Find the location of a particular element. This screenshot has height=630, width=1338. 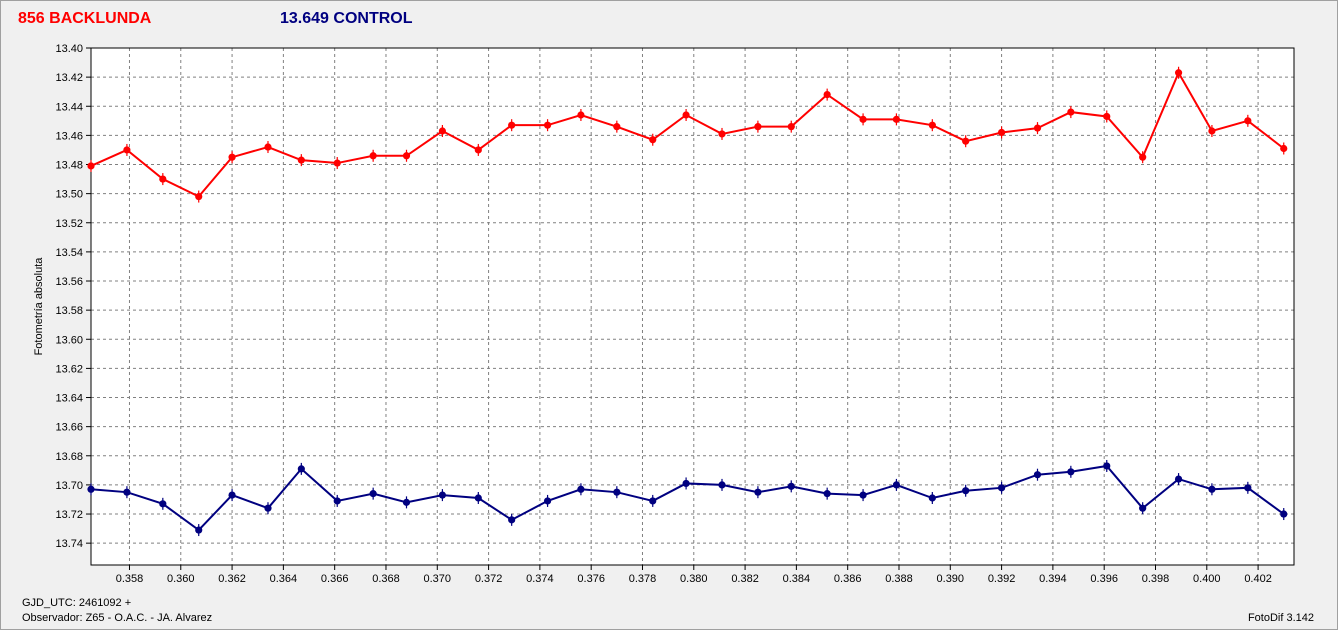

x-tick-label: 0.358 is located at coordinates (130, 579).